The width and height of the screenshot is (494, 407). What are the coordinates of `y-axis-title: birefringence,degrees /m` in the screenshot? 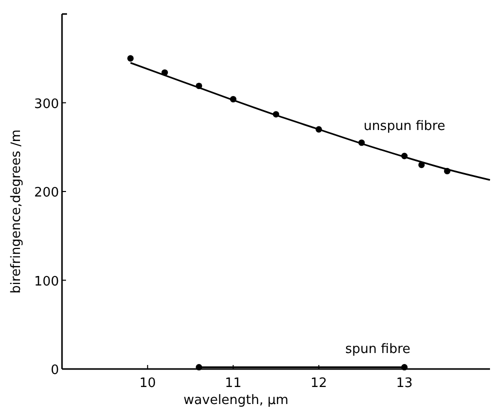 It's located at (16, 212).